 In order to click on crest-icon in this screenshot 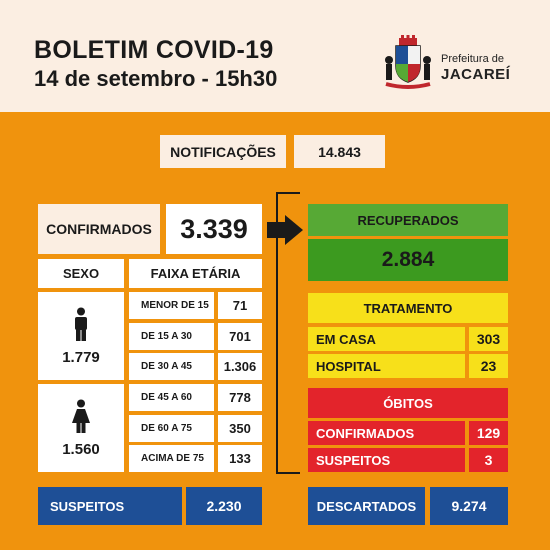, I will do `click(408, 62)`.